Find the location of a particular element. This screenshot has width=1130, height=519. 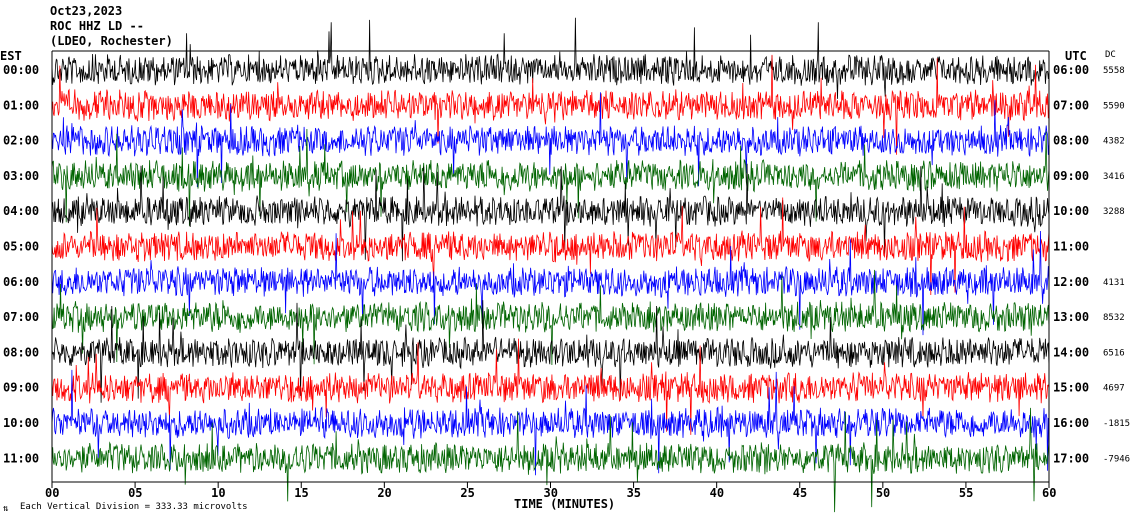

utc-label: 07:00 is located at coordinates (1071, 105).